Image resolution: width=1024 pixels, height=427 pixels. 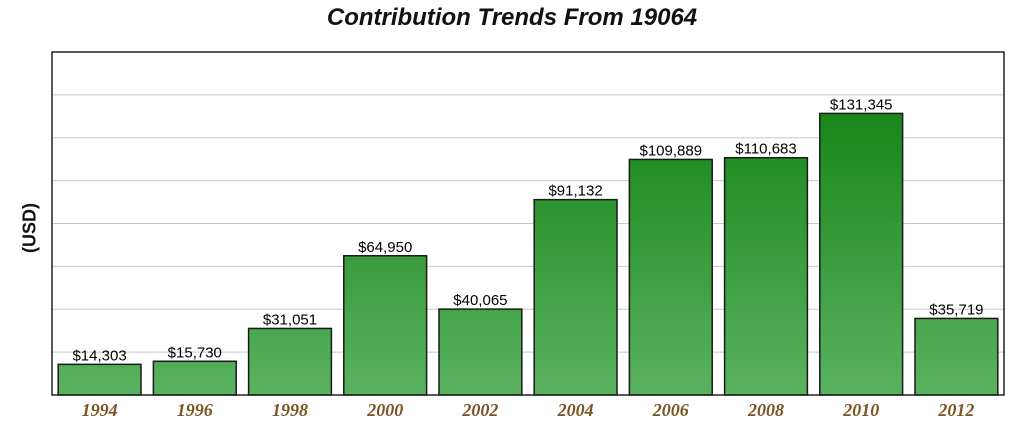 What do you see at coordinates (670, 410) in the screenshot?
I see `x-tick-2006: 2006` at bounding box center [670, 410].